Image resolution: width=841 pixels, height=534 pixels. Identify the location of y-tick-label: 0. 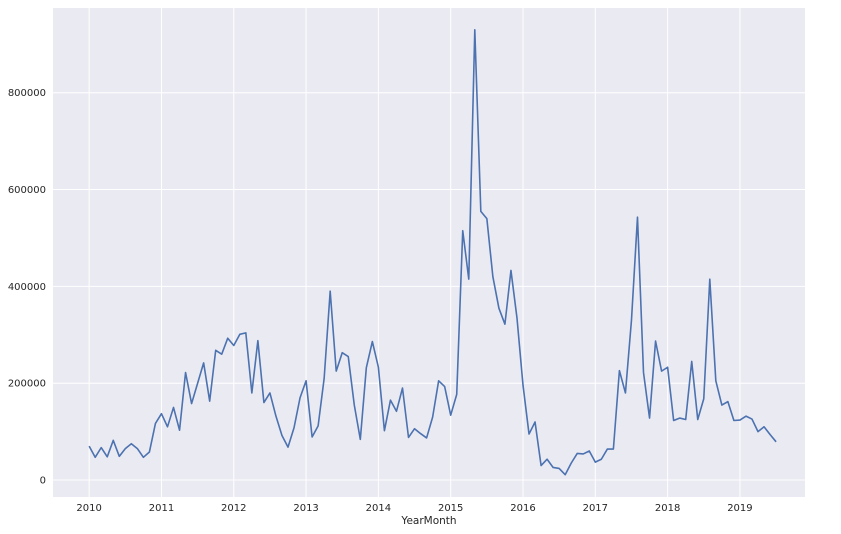
(43, 481).